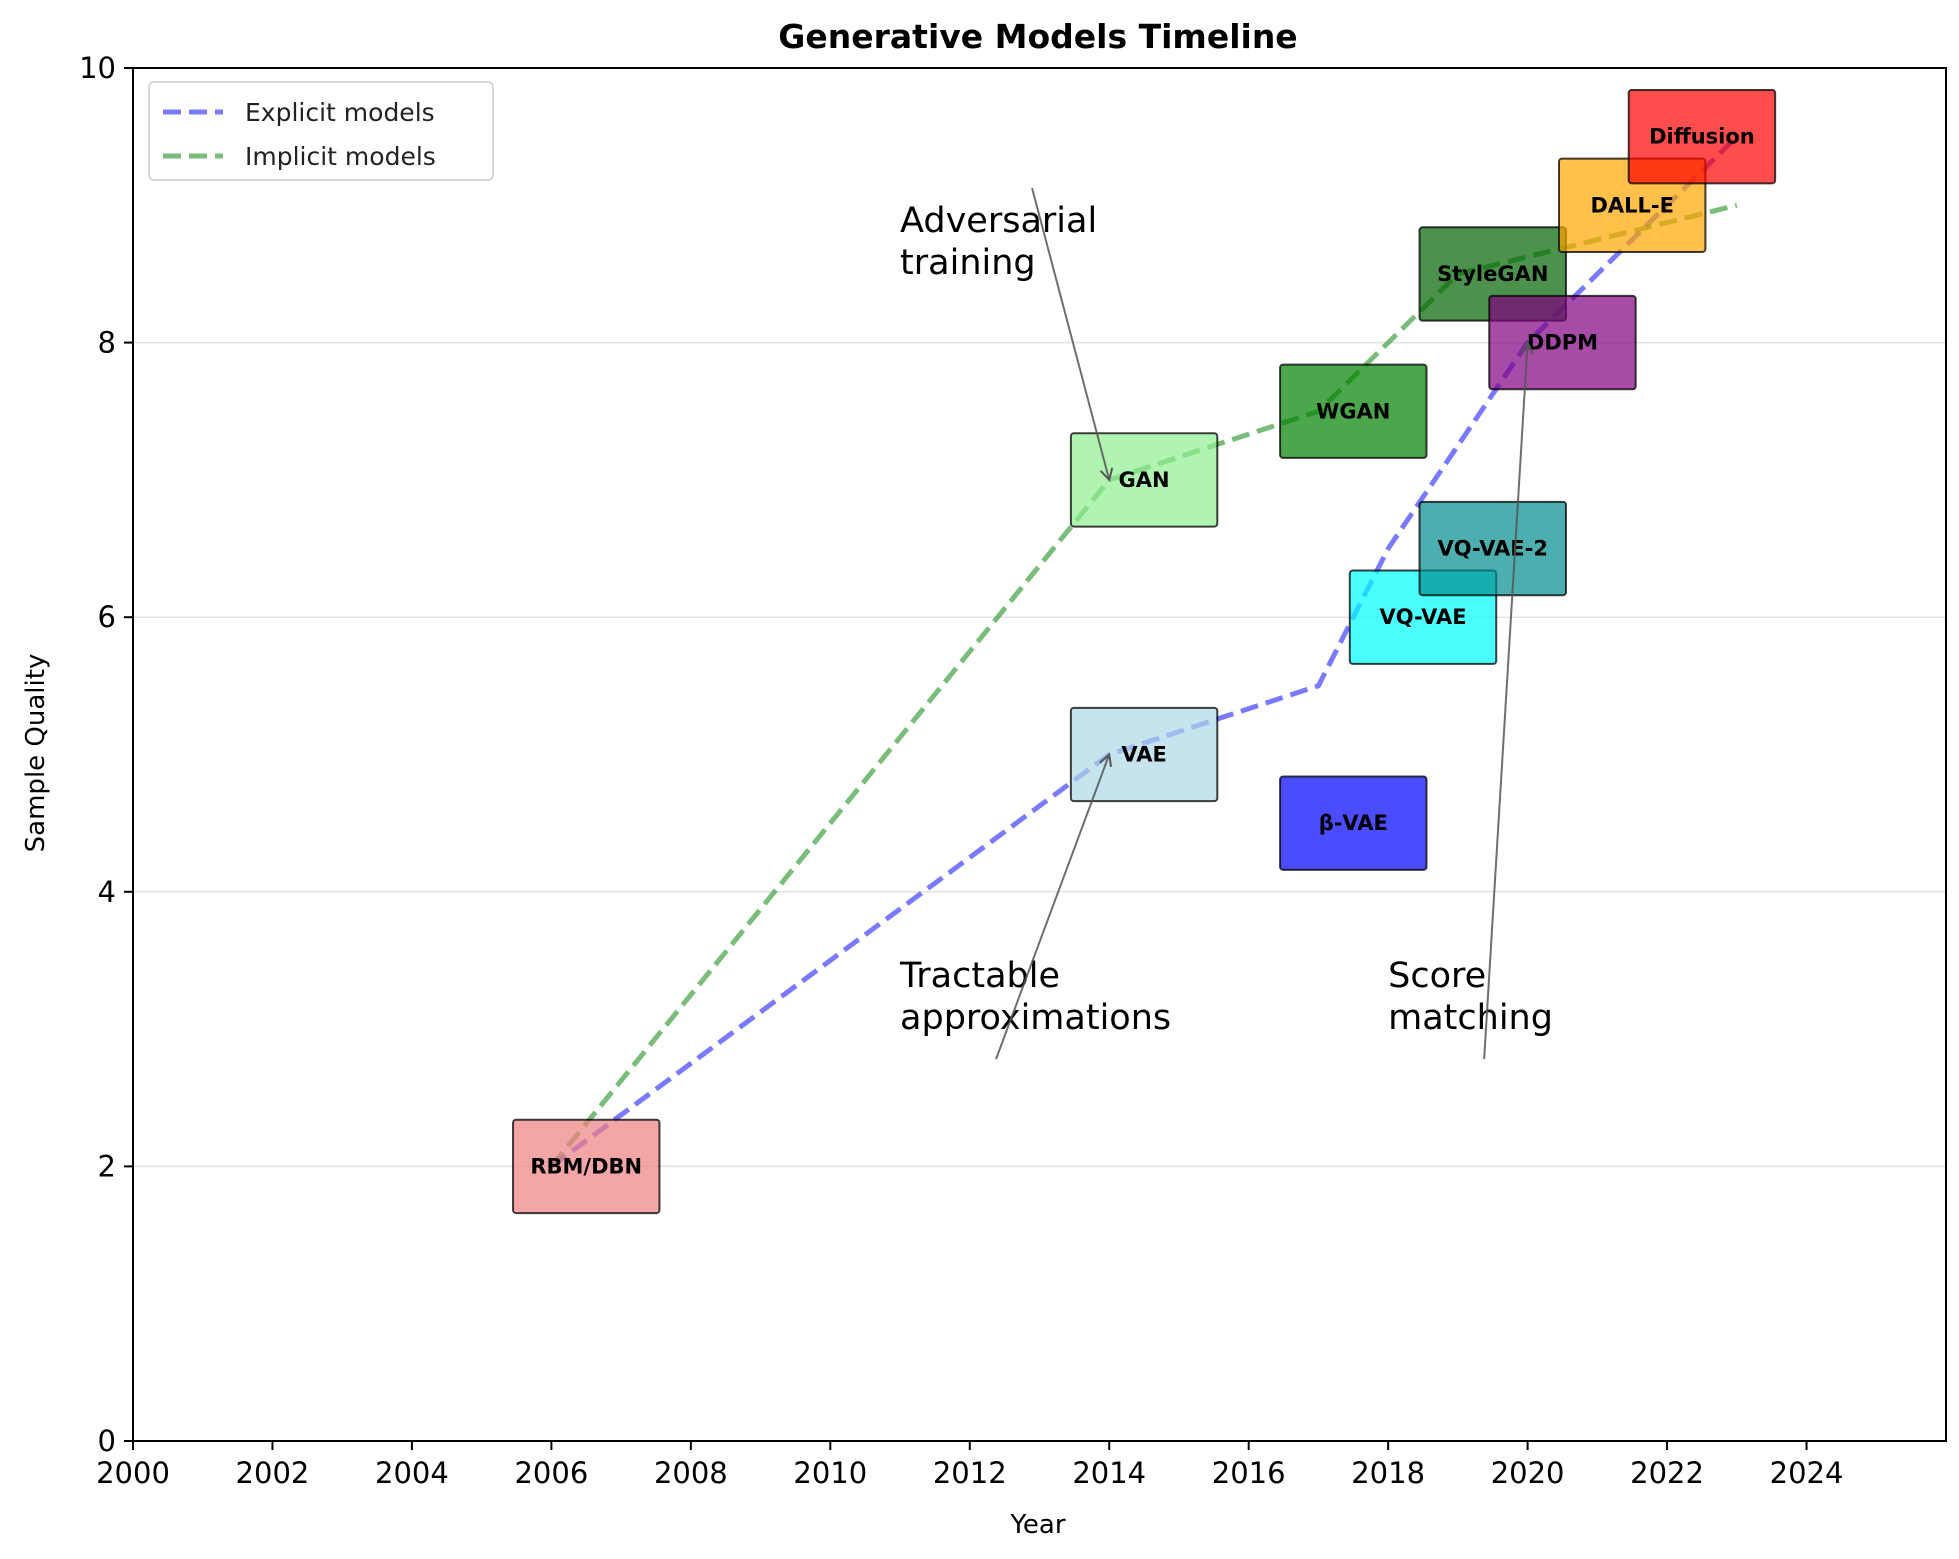 This screenshot has width=1959, height=1559. I want to click on legend-frame, so click(321, 131).